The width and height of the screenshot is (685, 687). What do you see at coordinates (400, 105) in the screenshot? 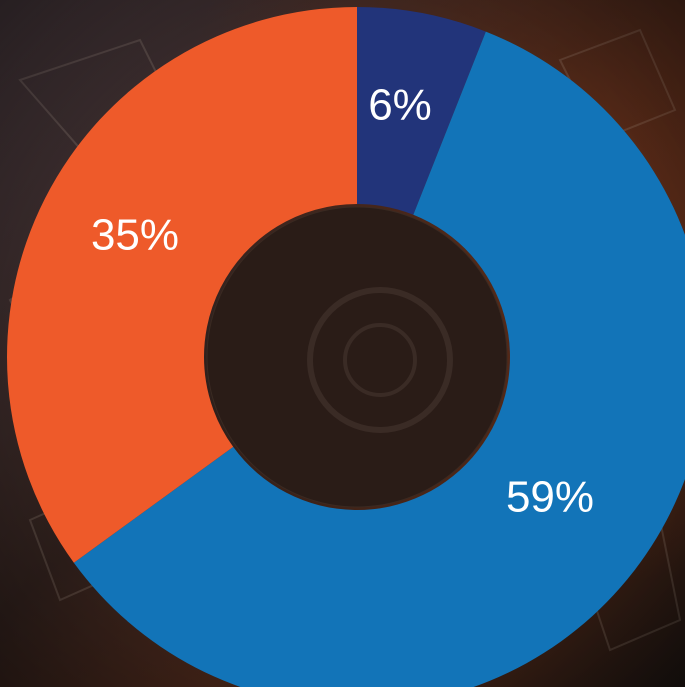
I see `slice-label-1: 6%` at bounding box center [400, 105].